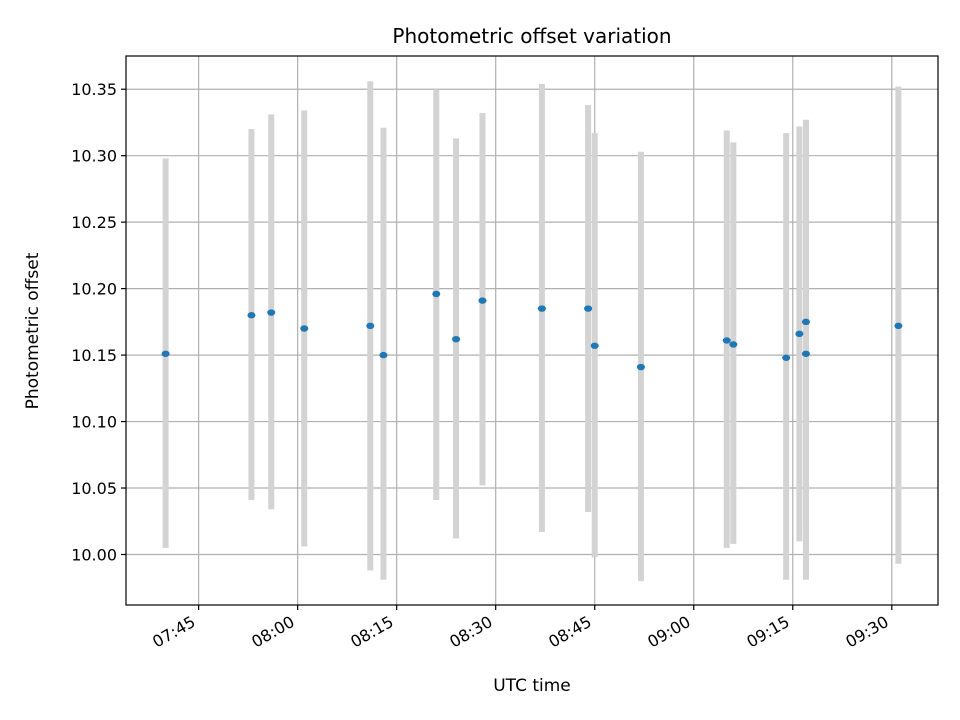 The height and width of the screenshot is (720, 960). What do you see at coordinates (272, 632) in the screenshot?
I see `x-tick-label: 08:00` at bounding box center [272, 632].